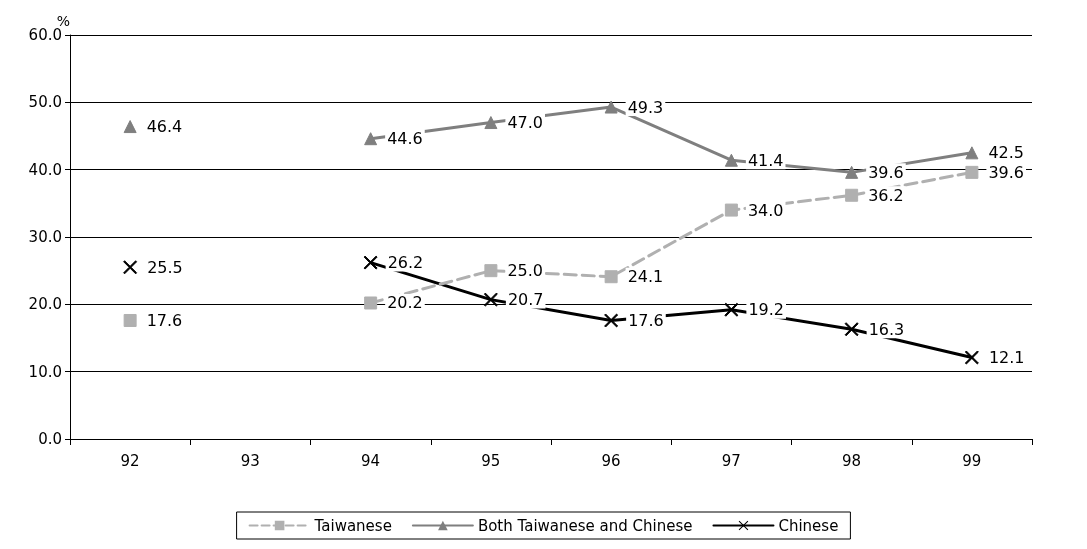  What do you see at coordinates (63, 20) in the screenshot?
I see `y-axis-title: %` at bounding box center [63, 20].